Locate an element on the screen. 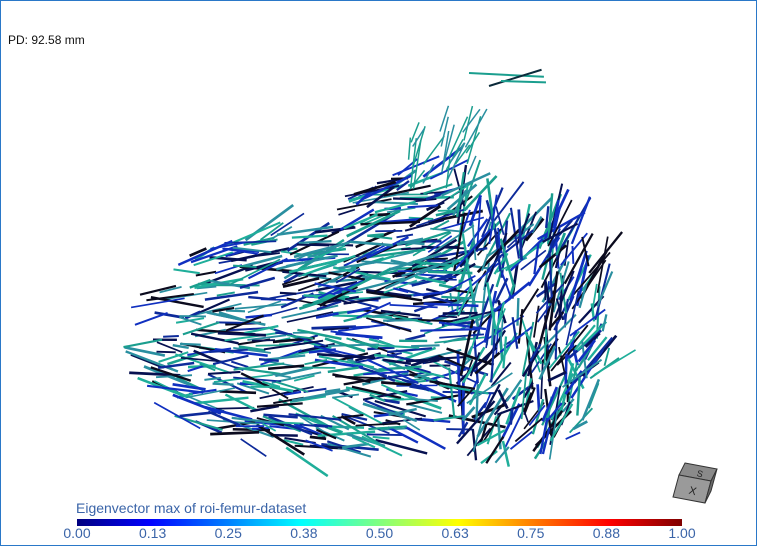 This screenshot has height=546, width=757. colorbar-tick-label: 1.00 is located at coordinates (682, 533).